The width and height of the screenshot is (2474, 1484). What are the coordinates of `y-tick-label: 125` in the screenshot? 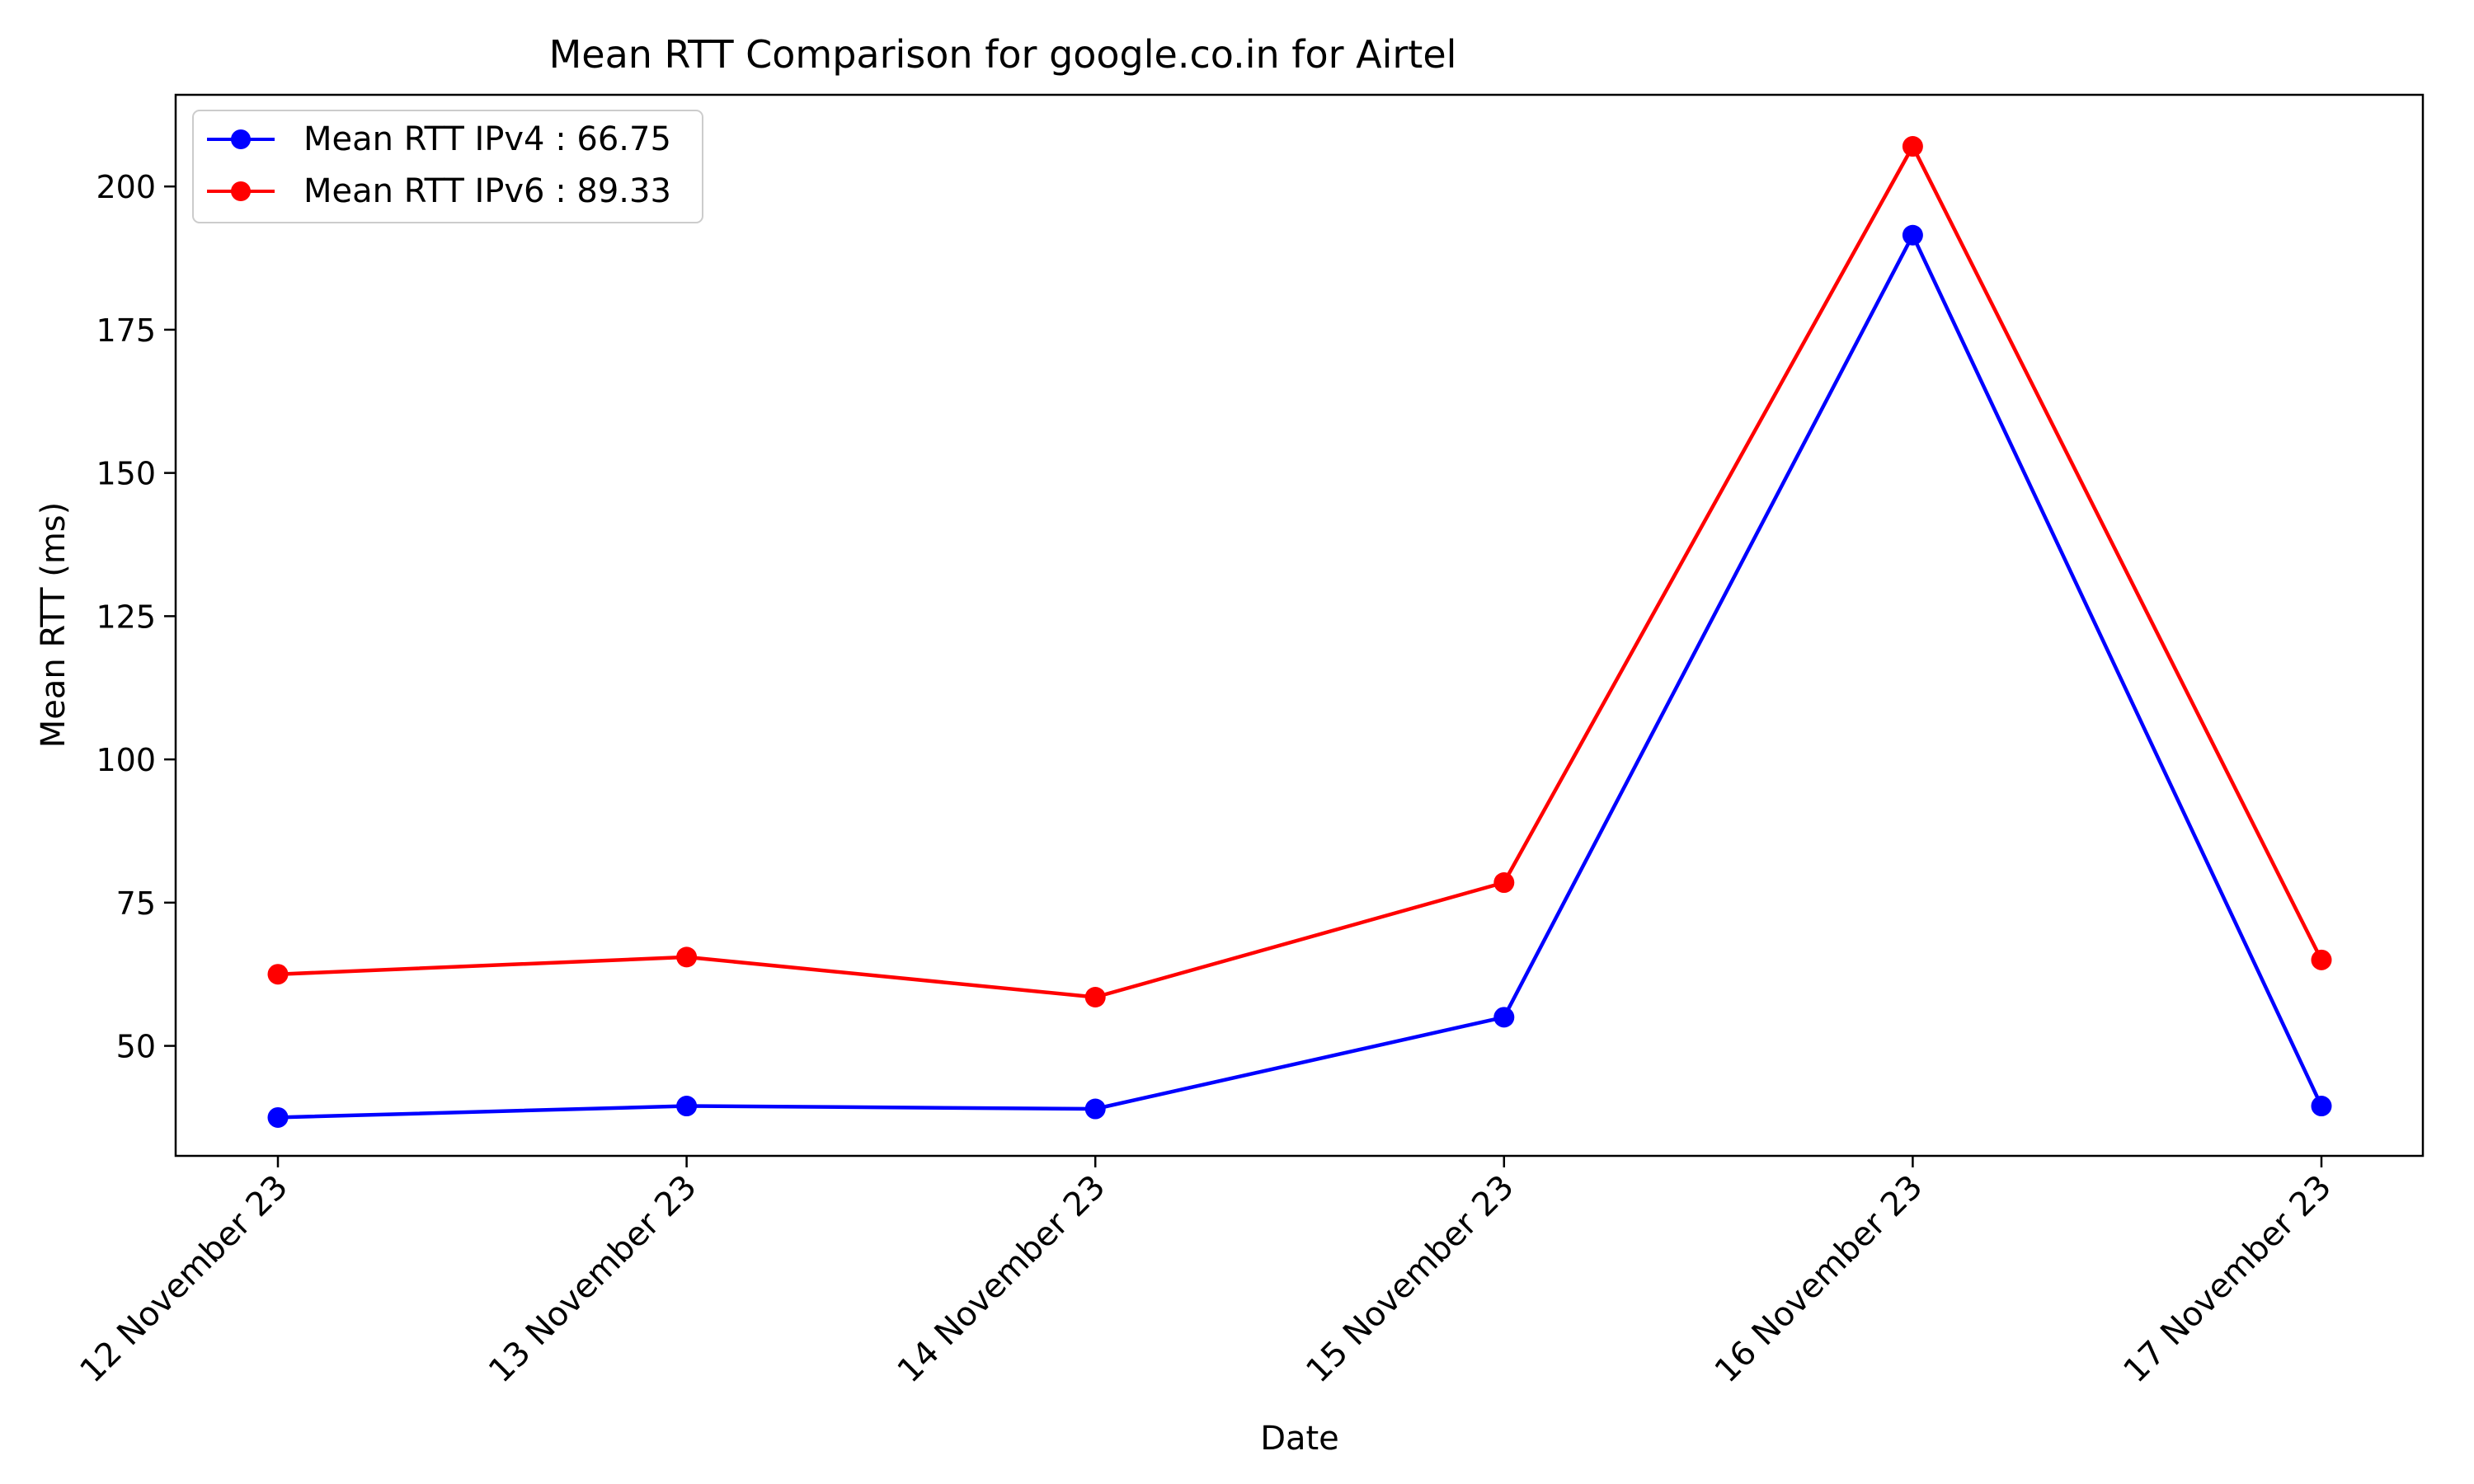 It's located at (126, 617).